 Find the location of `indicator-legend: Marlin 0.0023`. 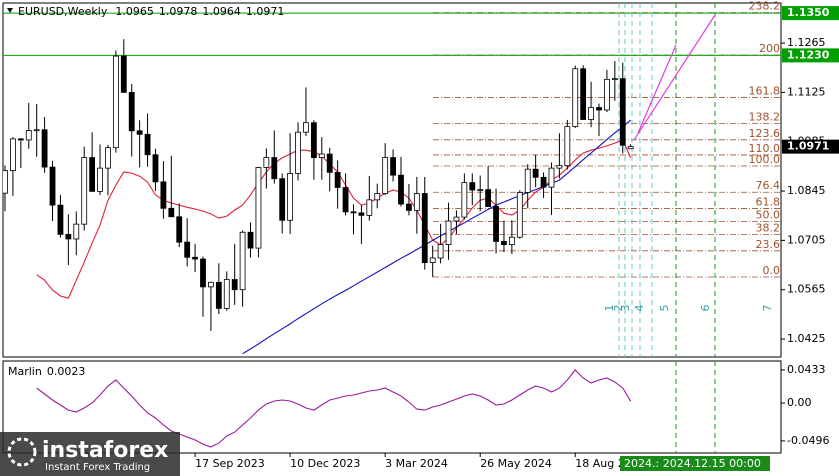

indicator-legend: Marlin 0.0023 is located at coordinates (46, 371).